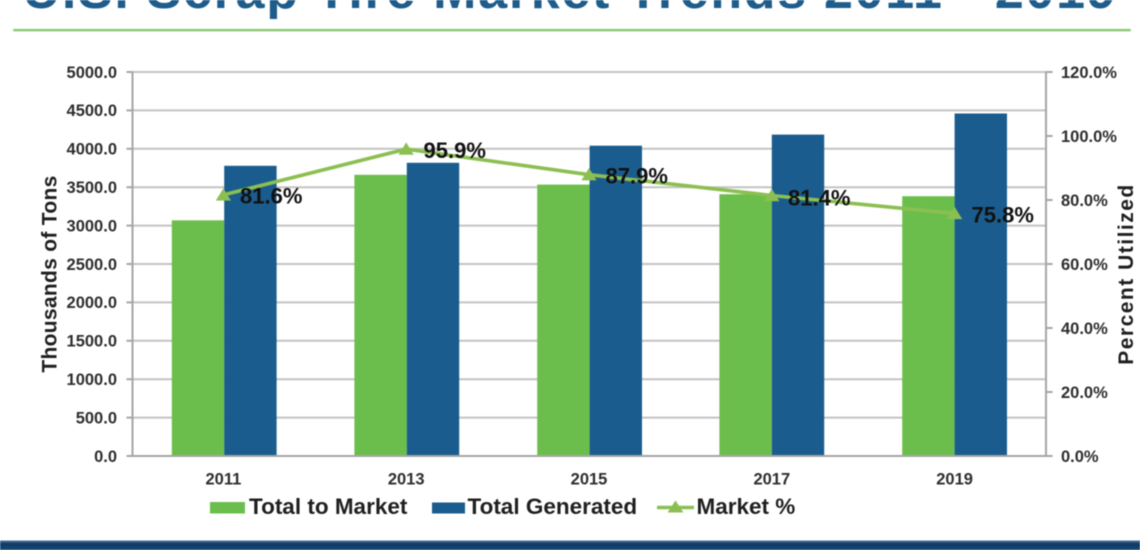  I want to click on svg-text: 80.0%, so click(1084, 201).